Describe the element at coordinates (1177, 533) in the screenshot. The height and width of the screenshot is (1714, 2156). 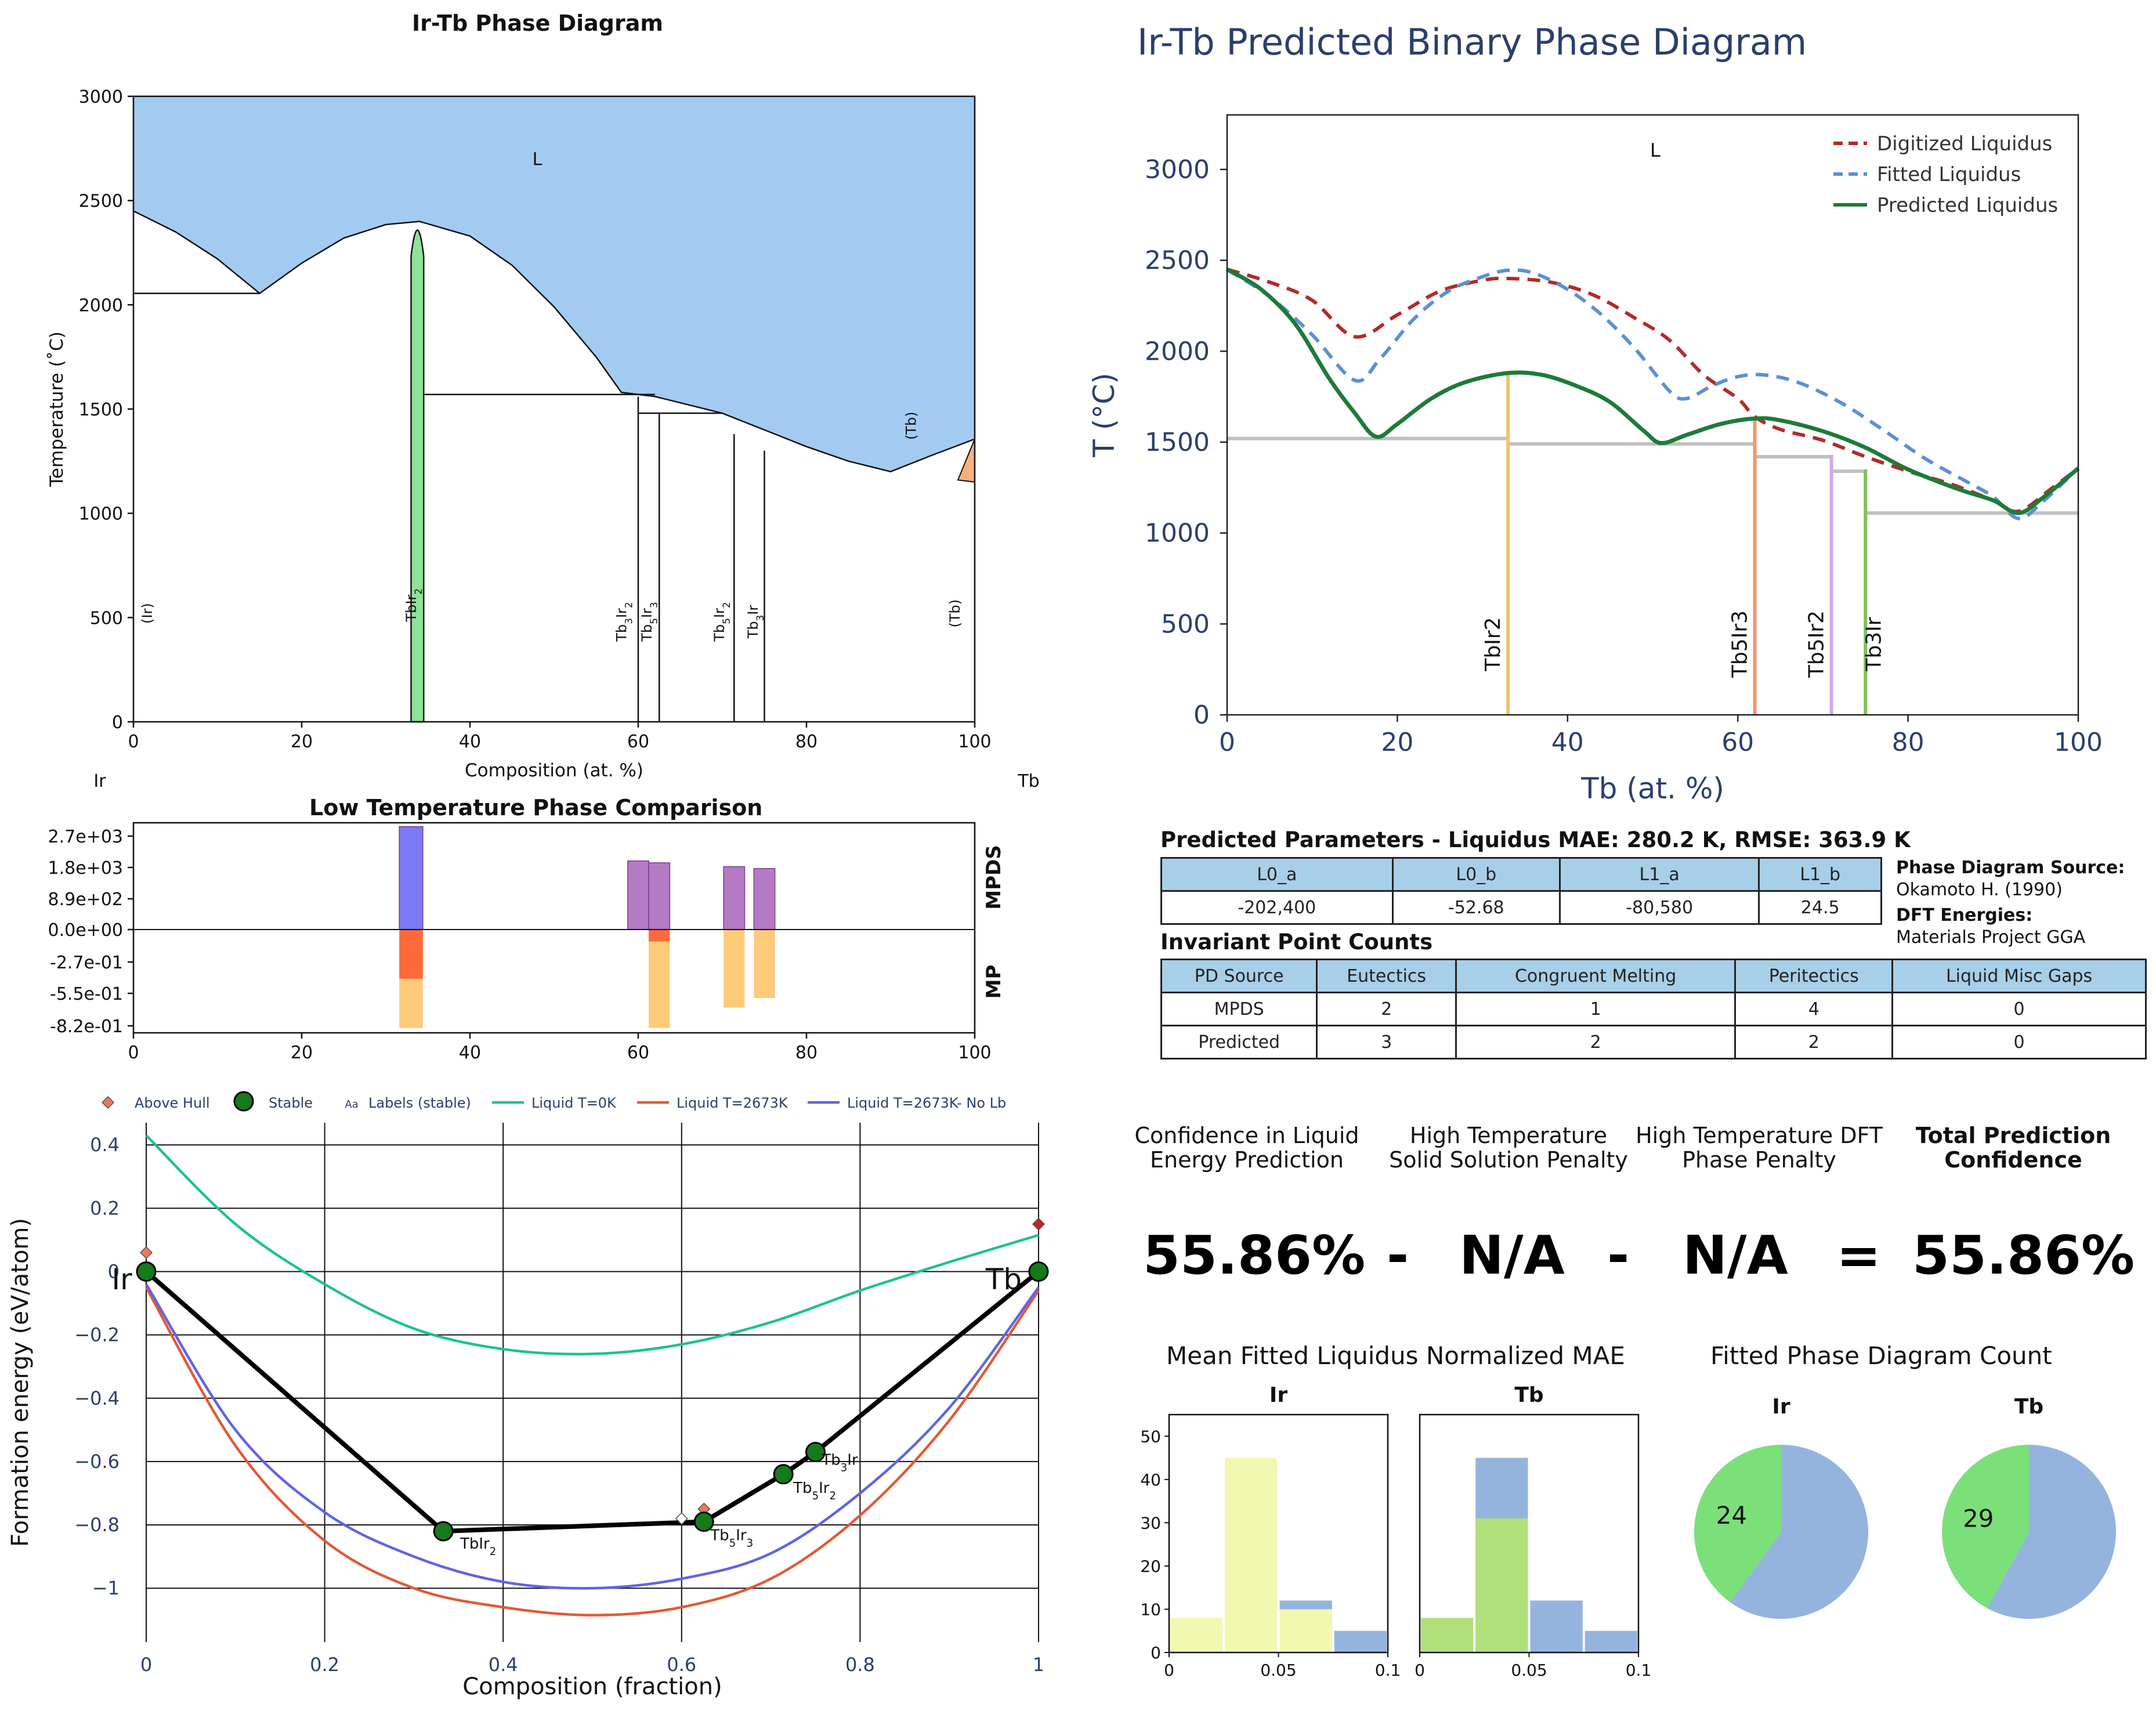
I see `predicted-y-tick-label: 1000` at that location.